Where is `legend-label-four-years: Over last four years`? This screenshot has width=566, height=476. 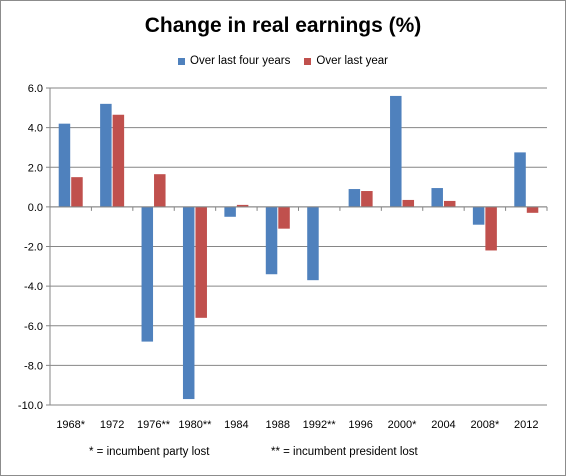 legend-label-four-years: Over last four years is located at coordinates (240, 61).